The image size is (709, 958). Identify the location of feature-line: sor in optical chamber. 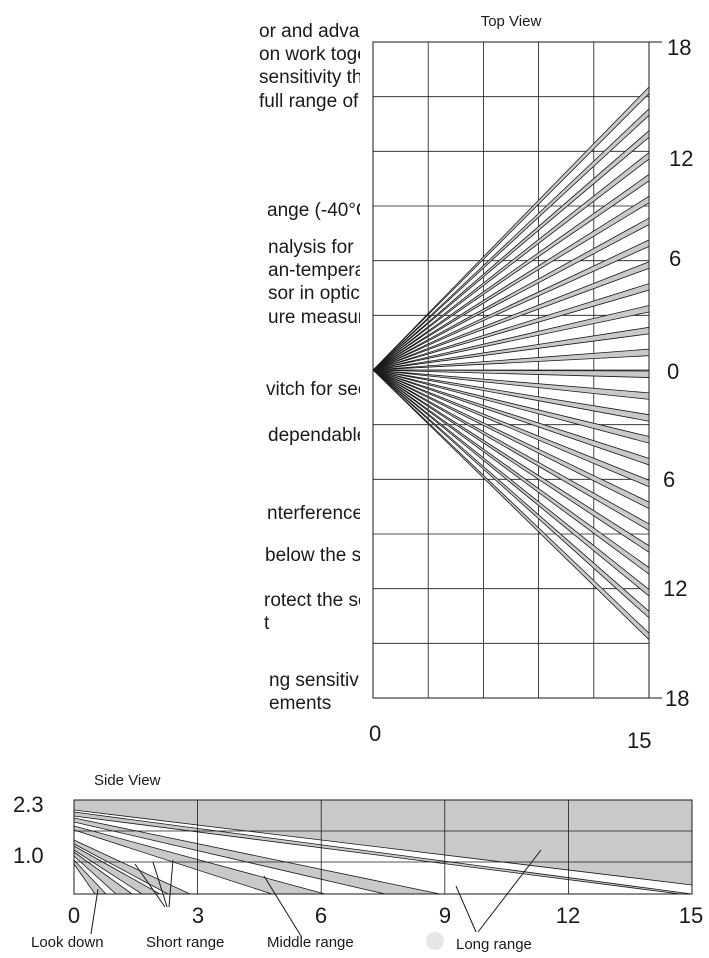
(314, 294).